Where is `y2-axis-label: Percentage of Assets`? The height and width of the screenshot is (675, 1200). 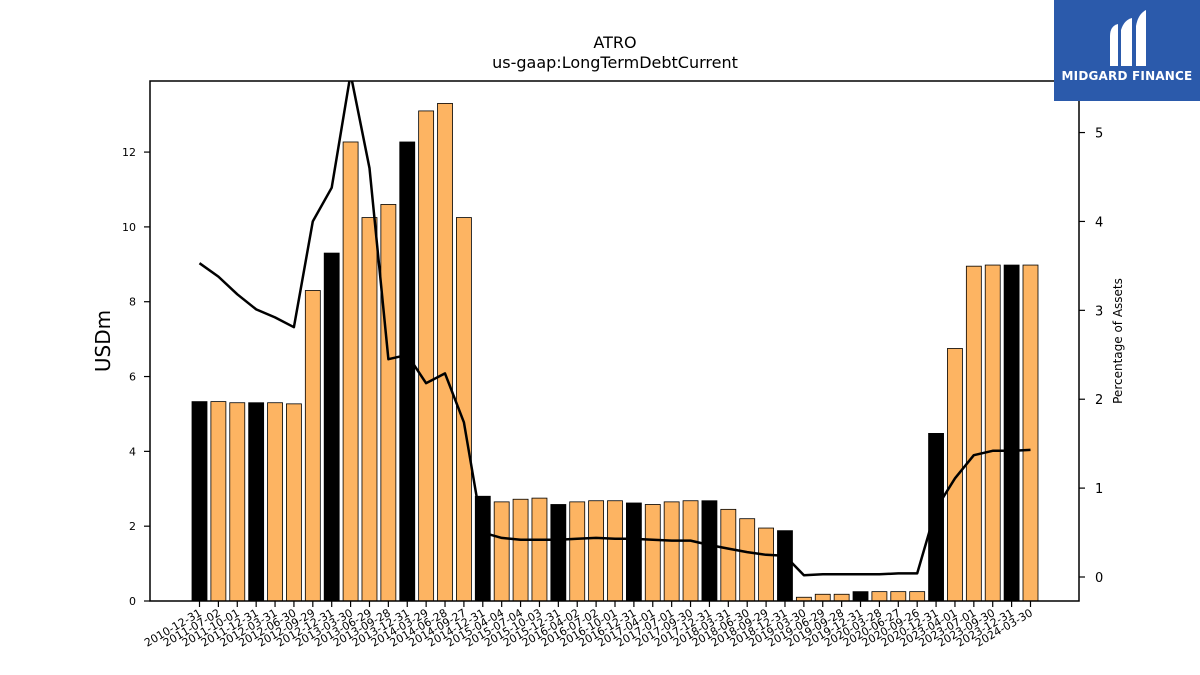
y2-axis-label: Percentage of Assets is located at coordinates (1118, 341).